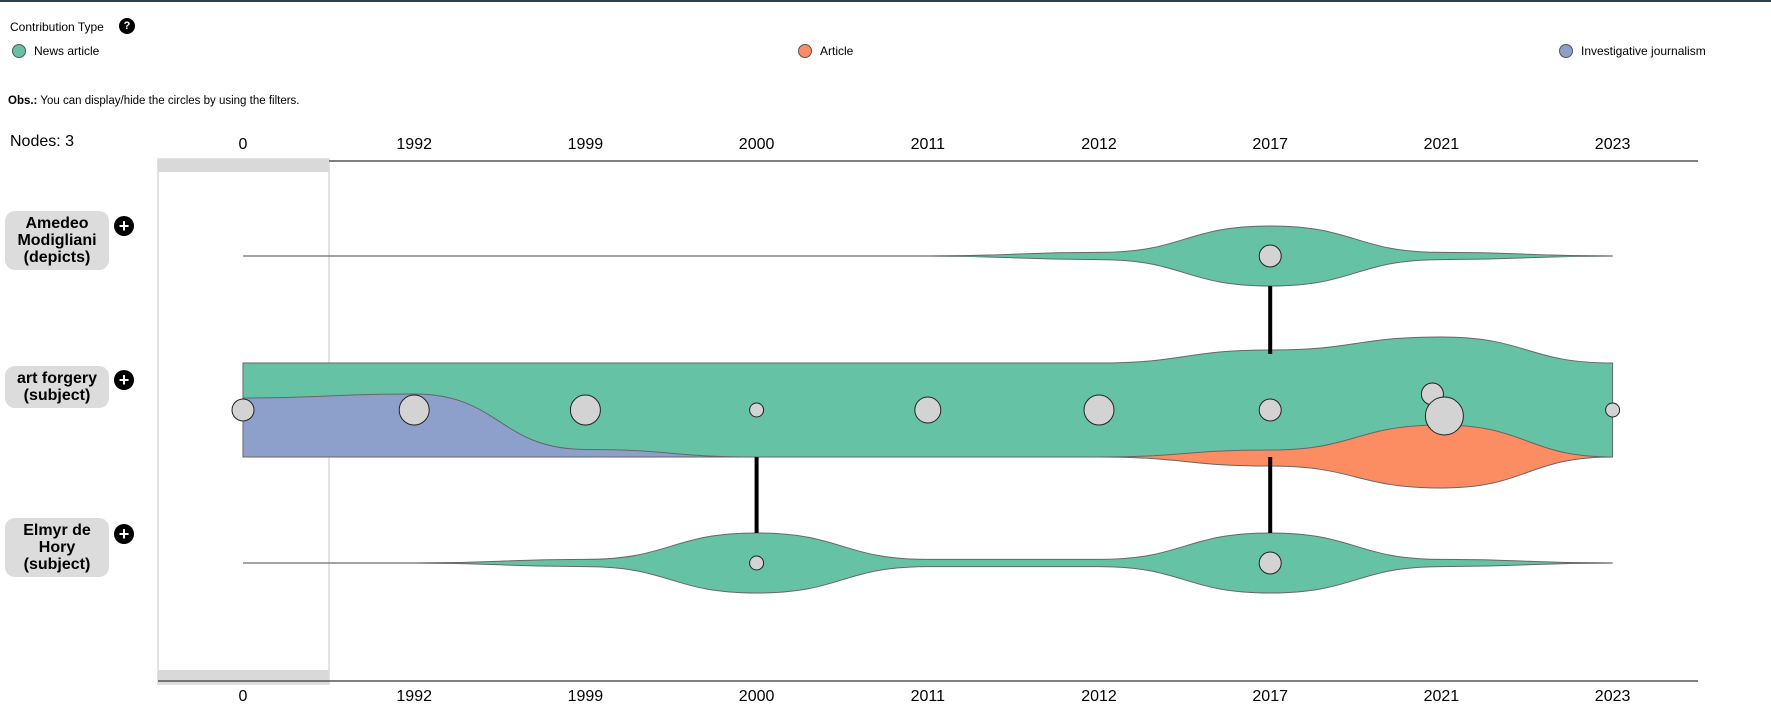  Describe the element at coordinates (19, 51) in the screenshot. I see `legend-swatch-news-article` at that location.